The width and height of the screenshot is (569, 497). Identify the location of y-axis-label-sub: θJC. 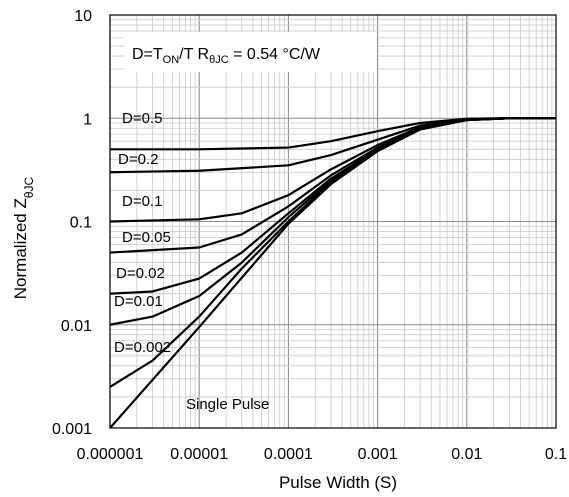
(29, 187).